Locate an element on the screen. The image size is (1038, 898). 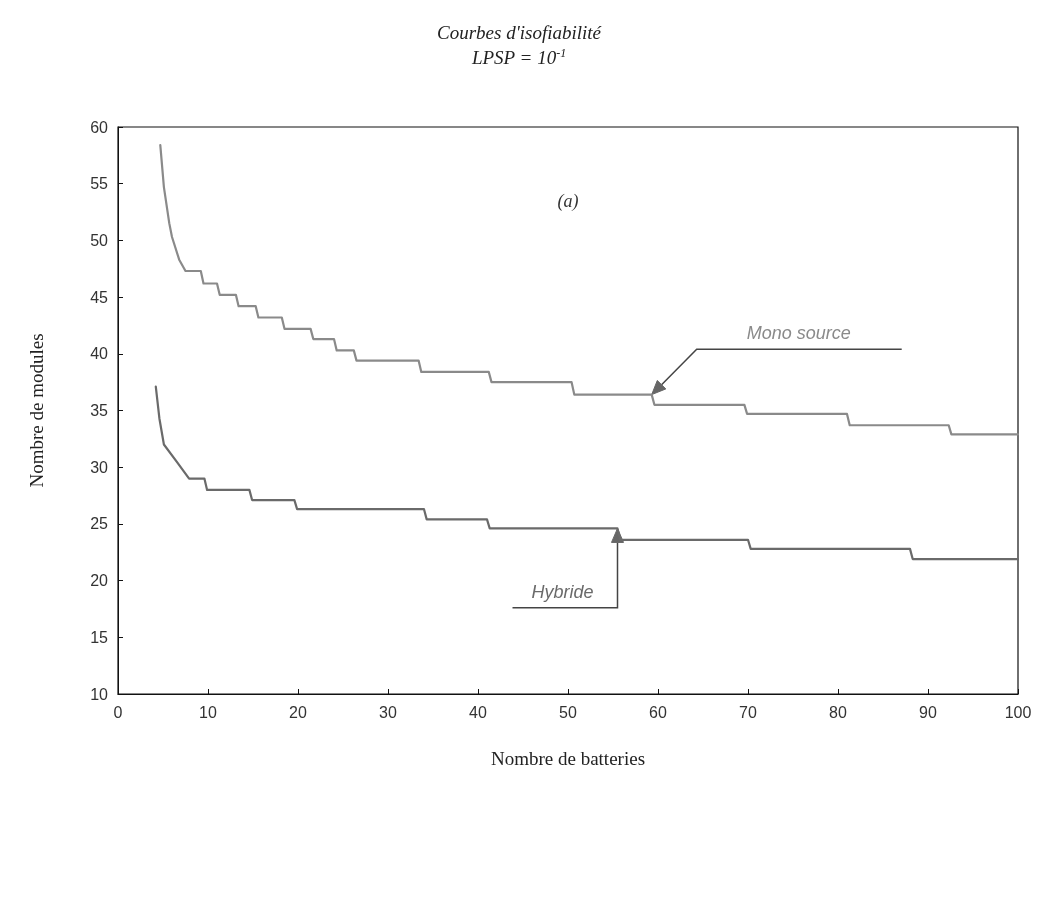
y-tick-label: 25 is located at coordinates (99, 524).